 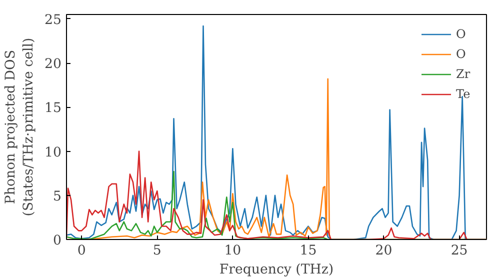 What do you see at coordinates (53, 108) in the screenshot?
I see `y-tick-label: 15` at bounding box center [53, 108].